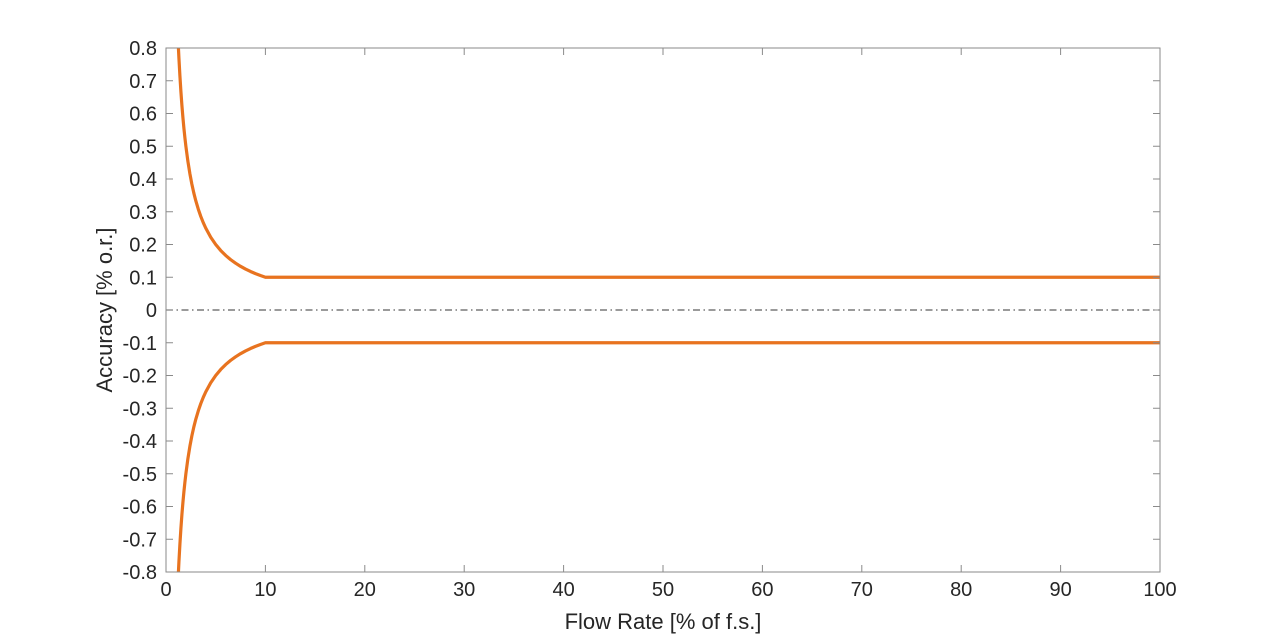 The image size is (1280, 642). I want to click on x-tick-label: 10, so click(265, 590).